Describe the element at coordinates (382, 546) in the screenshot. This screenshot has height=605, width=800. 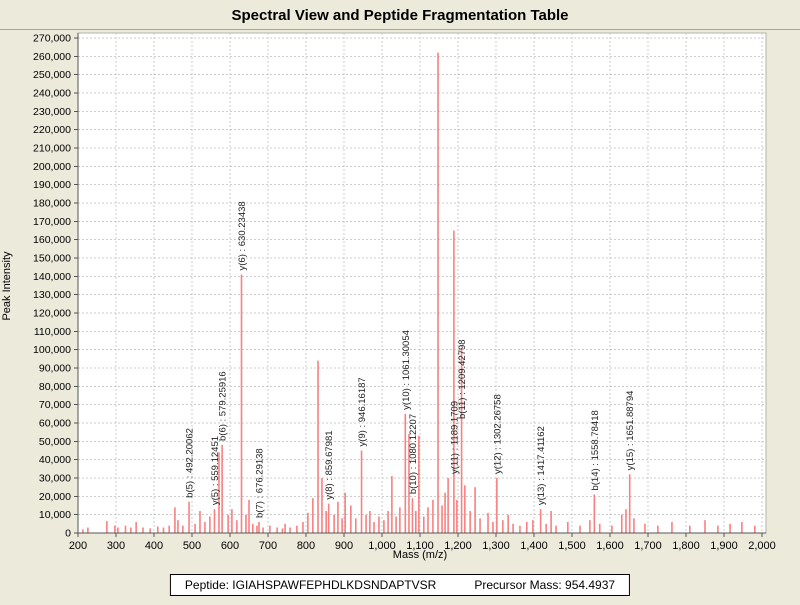
I see `x-tick-label: 1,000` at that location.